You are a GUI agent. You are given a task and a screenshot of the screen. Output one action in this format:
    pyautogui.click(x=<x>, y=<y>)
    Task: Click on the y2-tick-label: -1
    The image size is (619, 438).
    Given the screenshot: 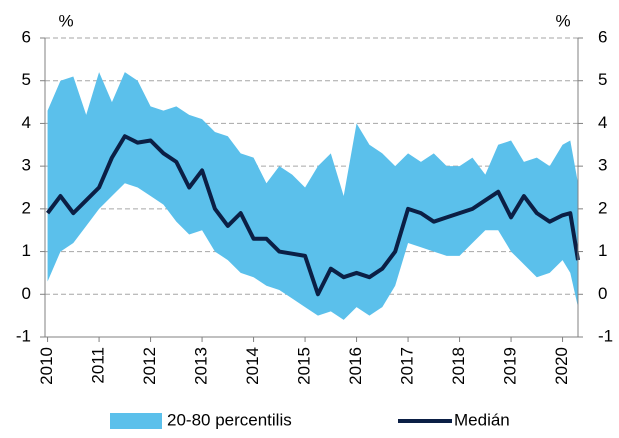 What is the action you would take?
    pyautogui.click(x=605, y=335)
    